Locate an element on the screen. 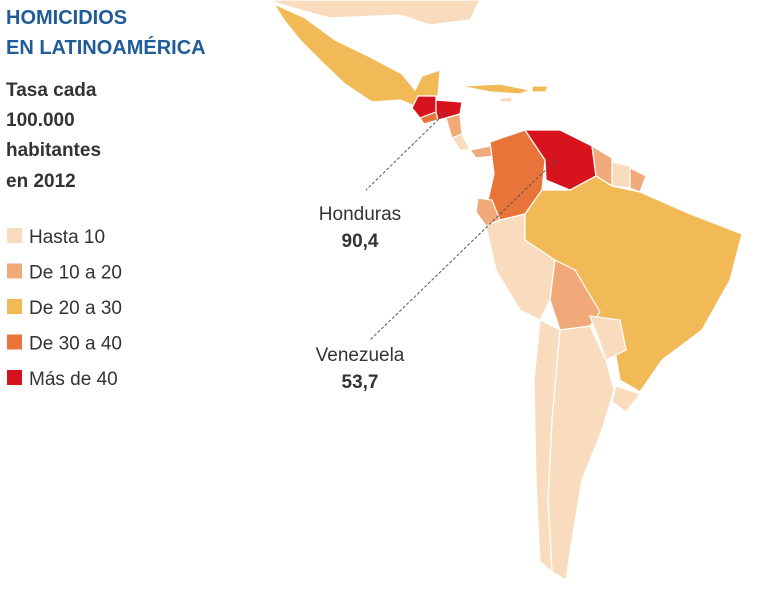  subtitle: Tasa cada is located at coordinates (51, 90).